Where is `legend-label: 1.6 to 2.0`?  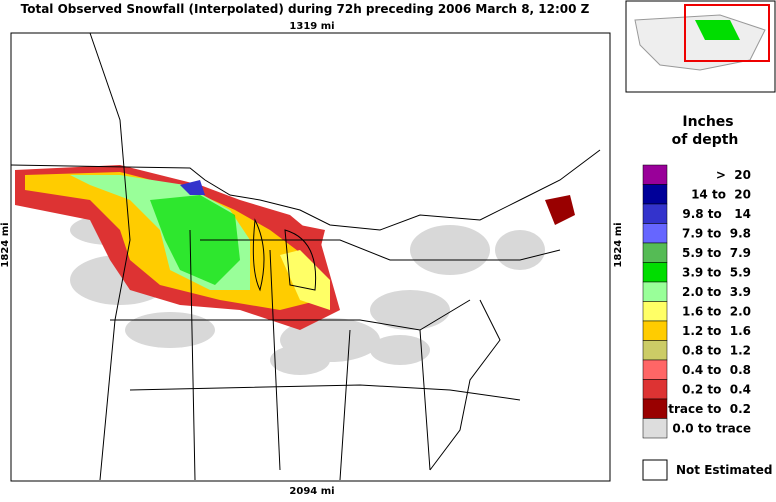
legend-label: 1.6 to 2.0 is located at coordinates (716, 312).